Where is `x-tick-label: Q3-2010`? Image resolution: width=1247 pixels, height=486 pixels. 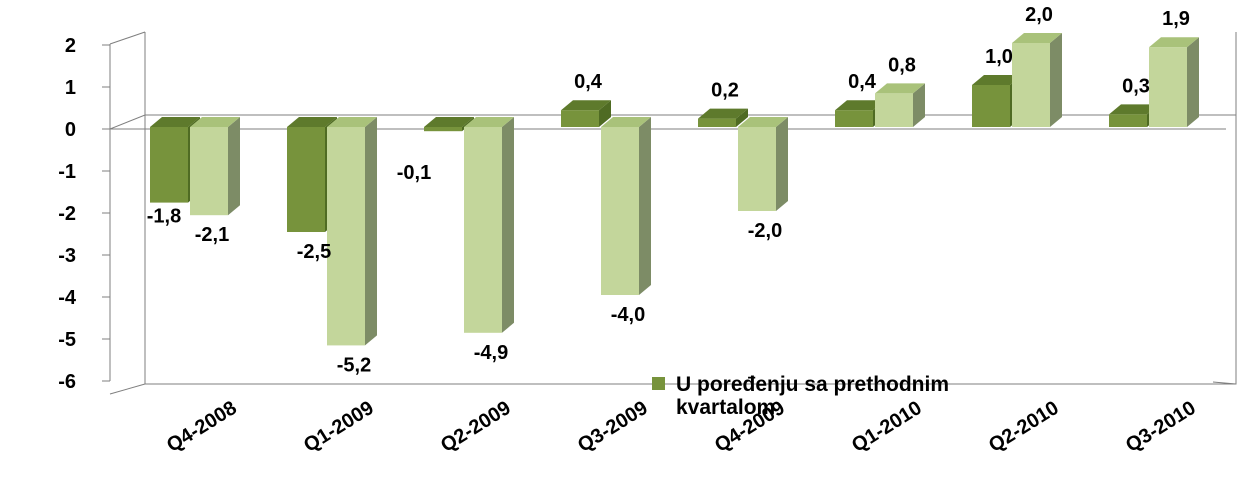 x-tick-label: Q3-2010 is located at coordinates (1161, 427).